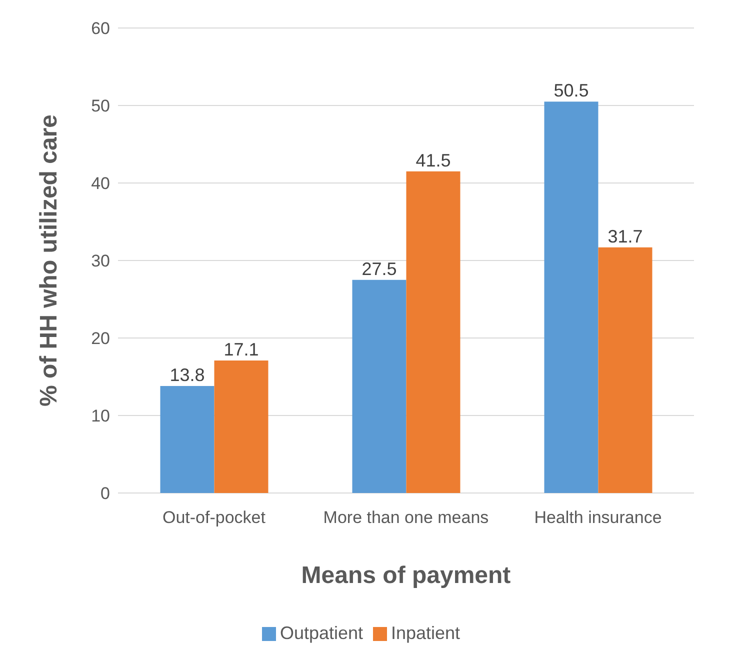 Image resolution: width=732 pixels, height=662 pixels. What do you see at coordinates (571, 90) in the screenshot?
I see `data-label: 50.5` at bounding box center [571, 90].